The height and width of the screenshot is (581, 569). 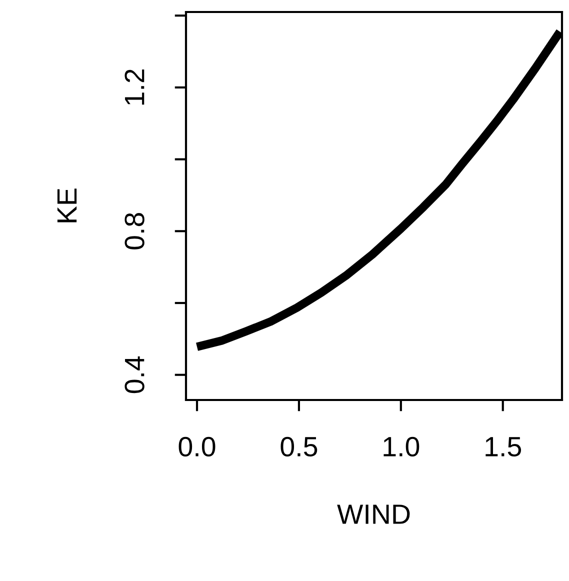 What do you see at coordinates (134, 375) in the screenshot?
I see `y-tick-label: 0.4` at bounding box center [134, 375].